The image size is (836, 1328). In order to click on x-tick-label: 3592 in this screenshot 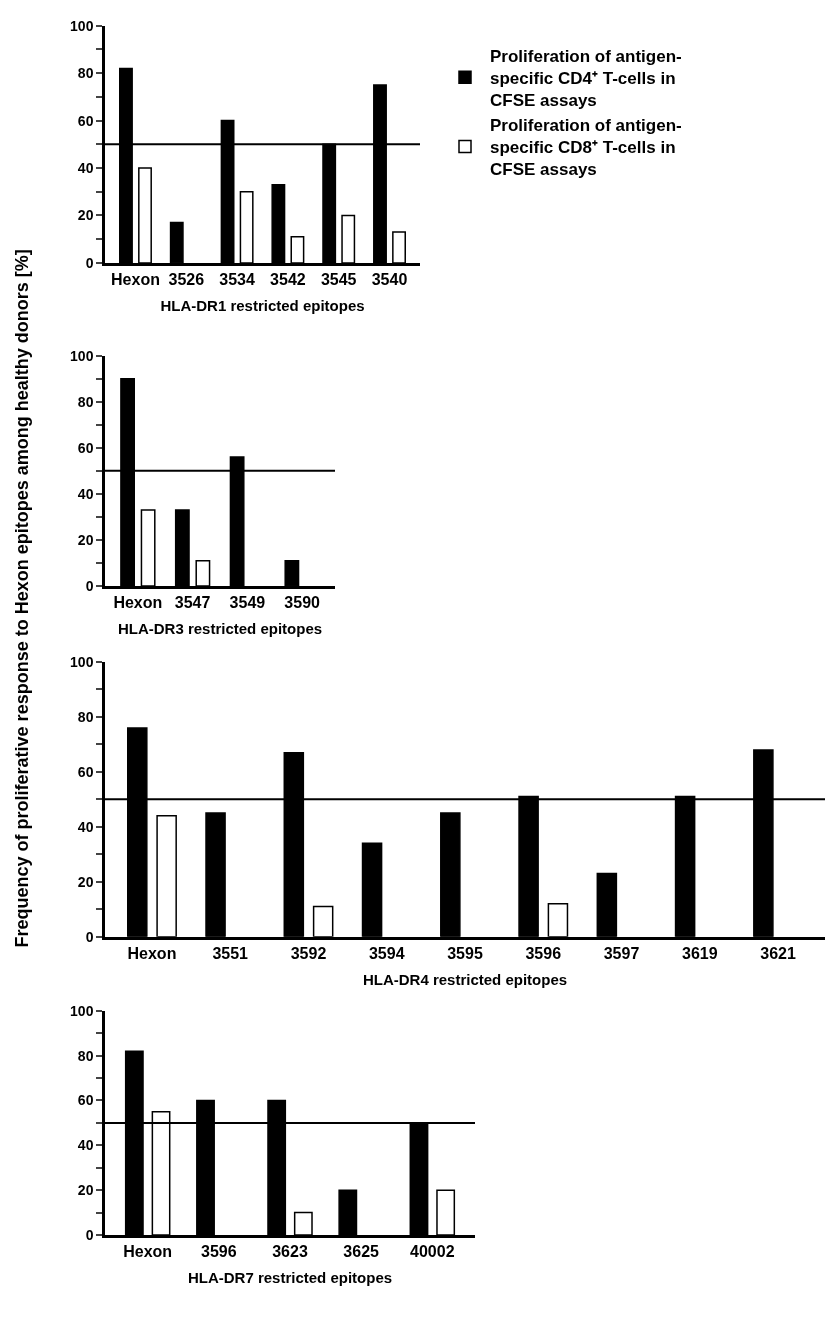, I will do `click(308, 953)`.